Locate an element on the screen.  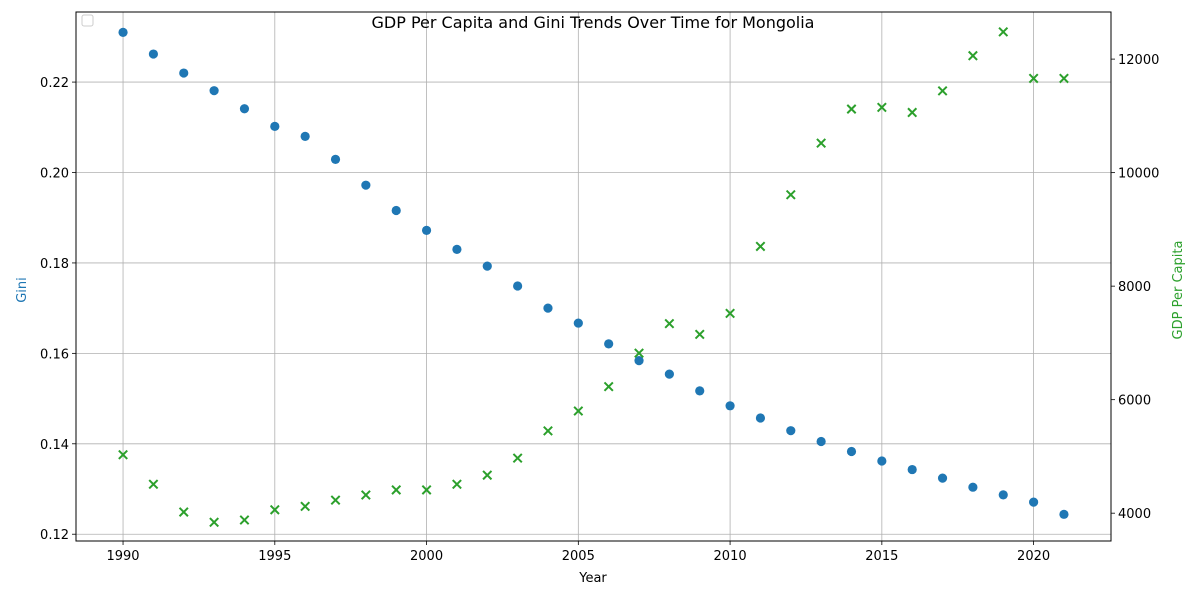
right-y-axis-label: GDP Per Capita is located at coordinates (1178, 290).